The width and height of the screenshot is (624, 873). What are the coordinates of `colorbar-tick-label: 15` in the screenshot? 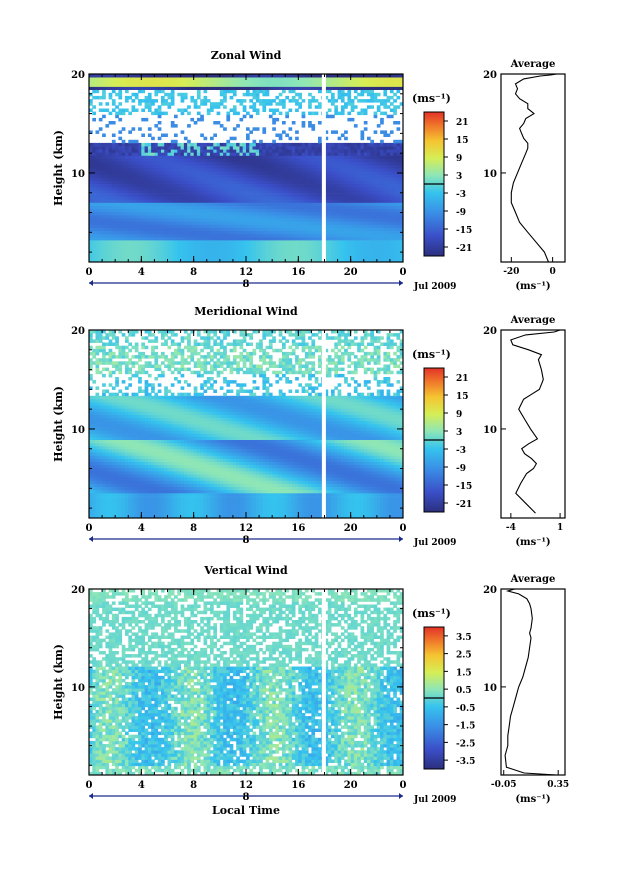 It's located at (462, 141).